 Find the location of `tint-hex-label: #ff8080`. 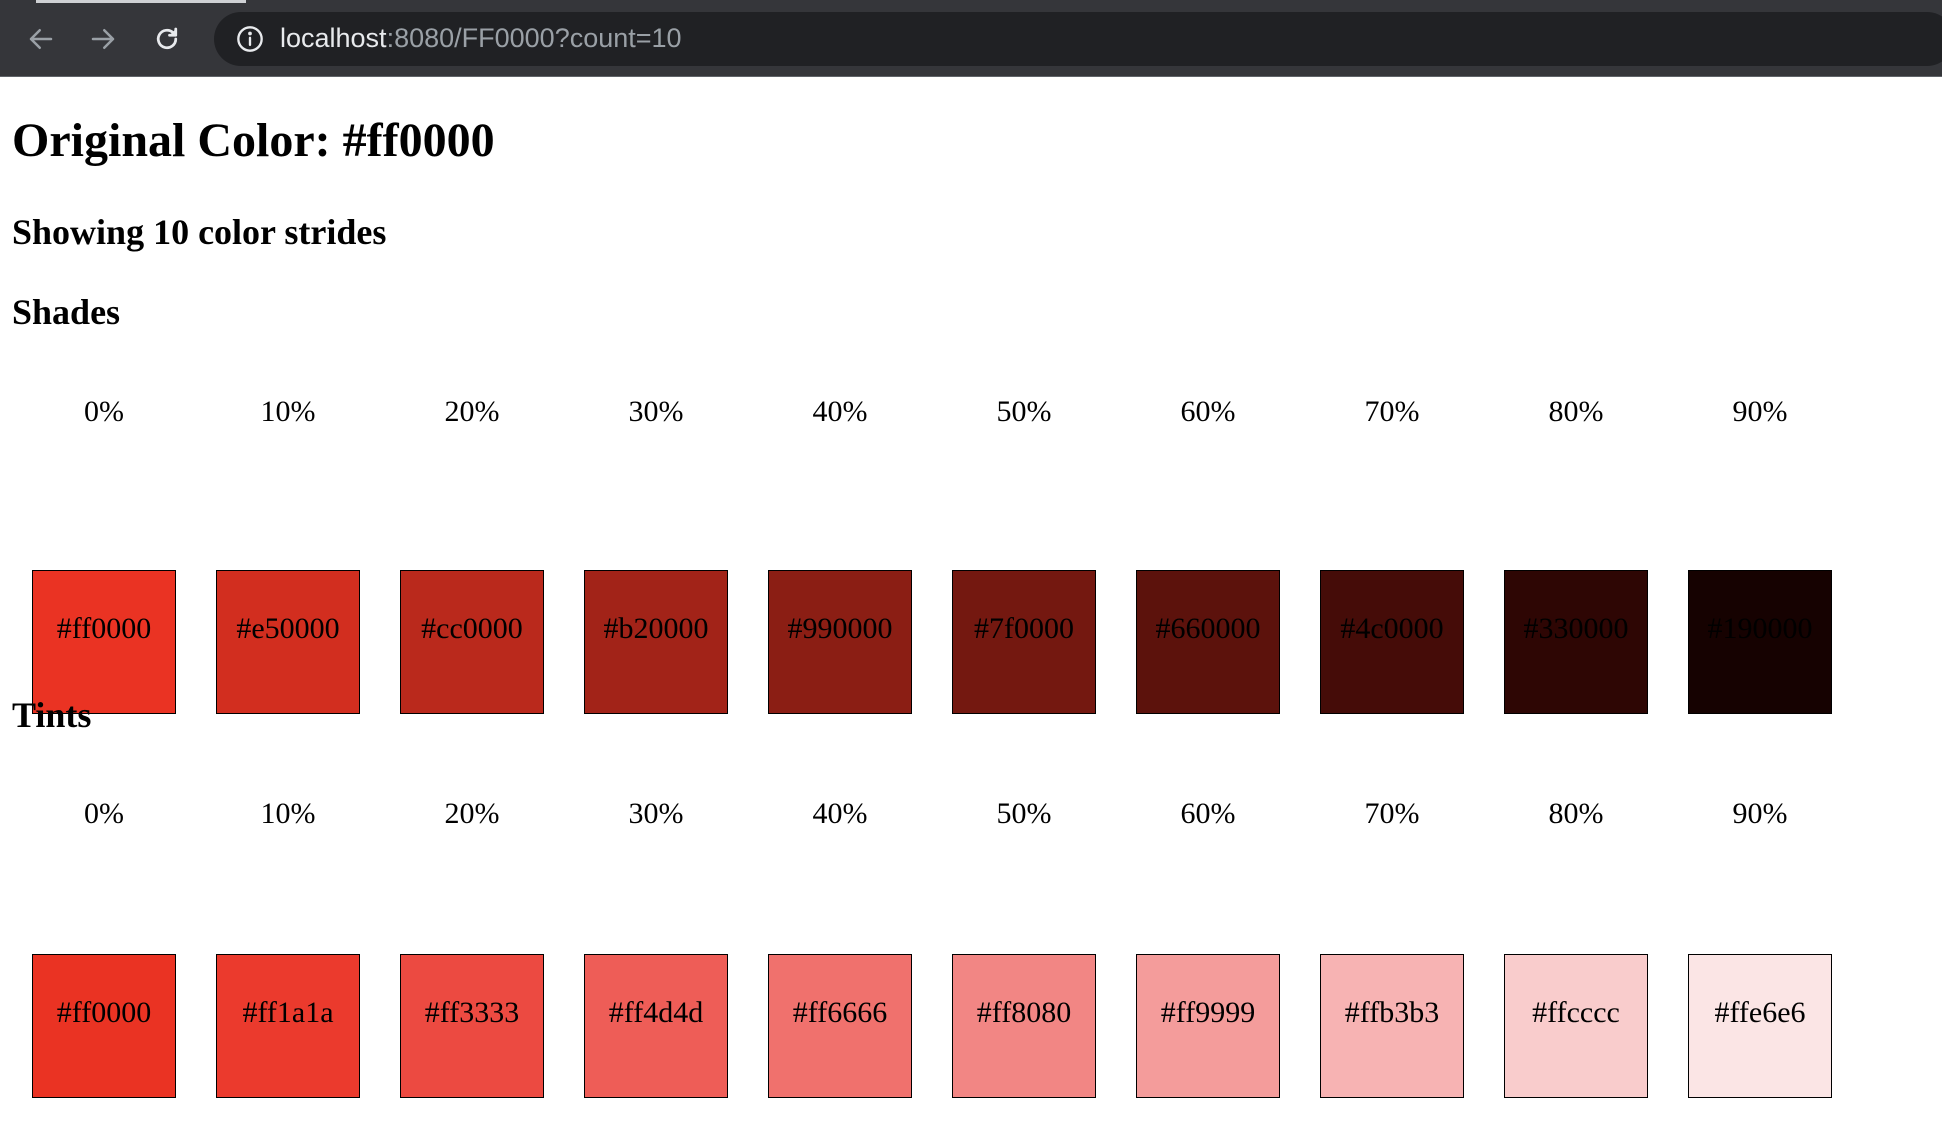

tint-hex-label: #ff8080 is located at coordinates (1024, 1012).